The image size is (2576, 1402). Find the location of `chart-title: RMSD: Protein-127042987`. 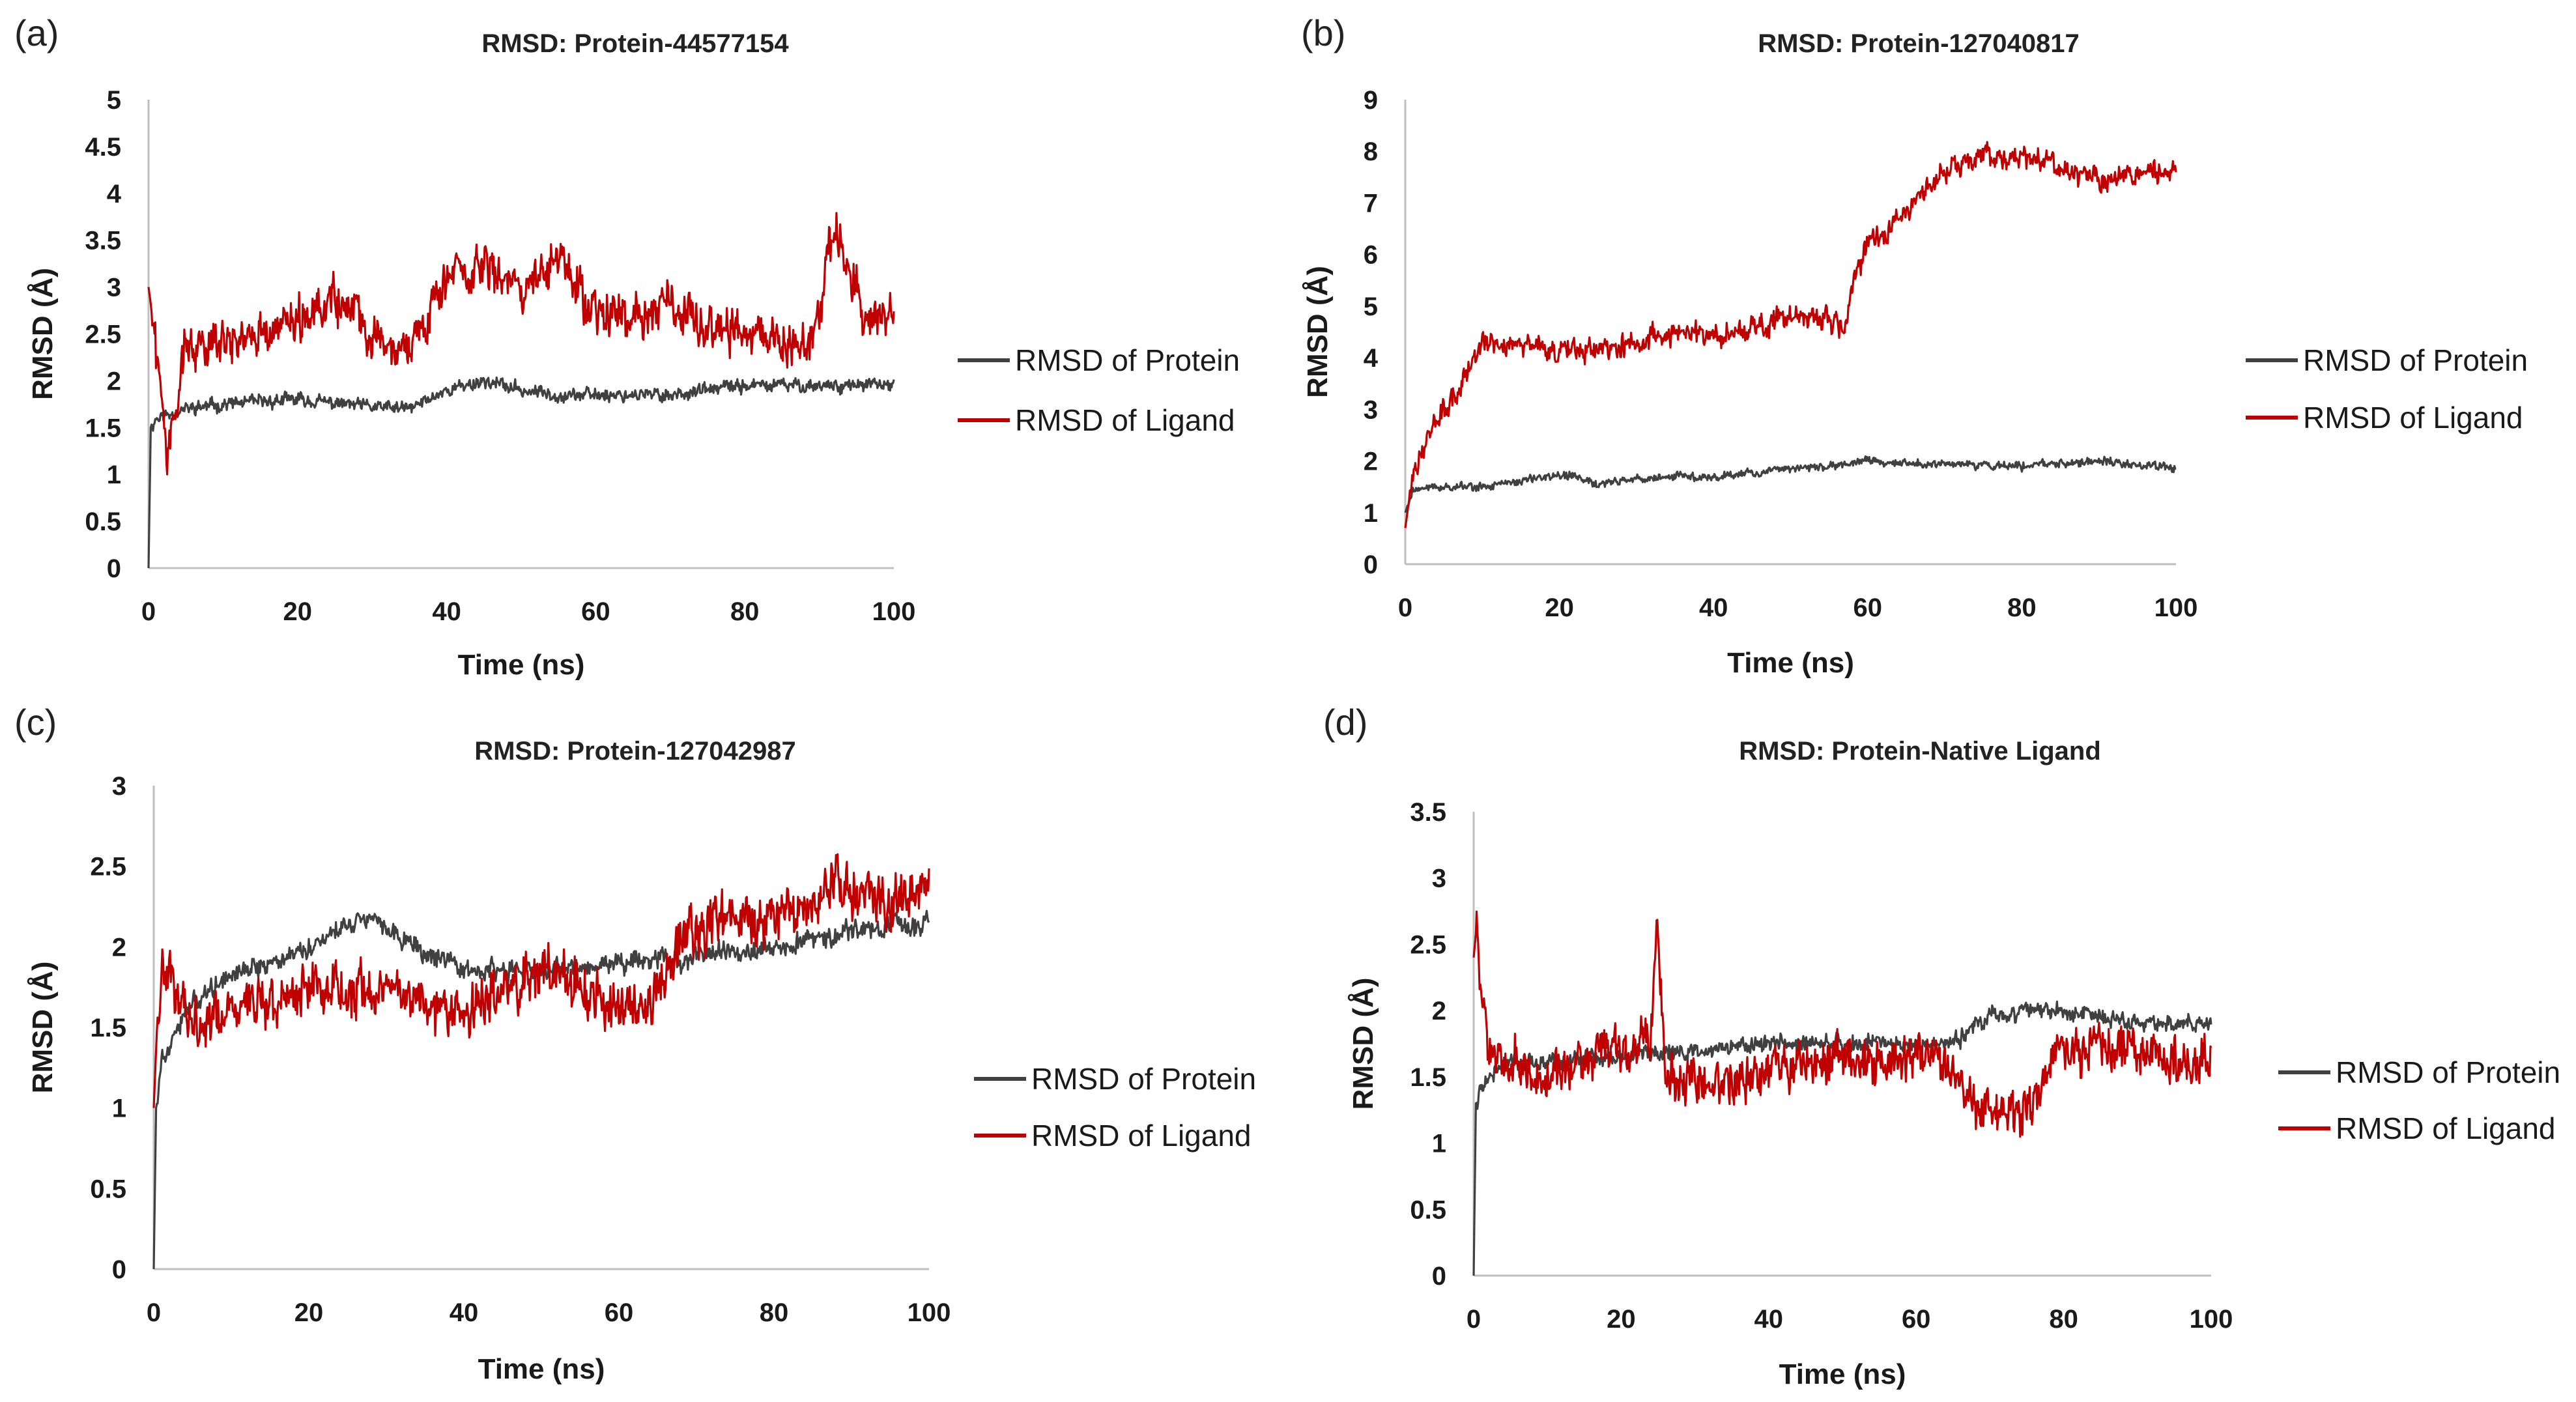

chart-title: RMSD: Protein-127042987 is located at coordinates (635, 751).